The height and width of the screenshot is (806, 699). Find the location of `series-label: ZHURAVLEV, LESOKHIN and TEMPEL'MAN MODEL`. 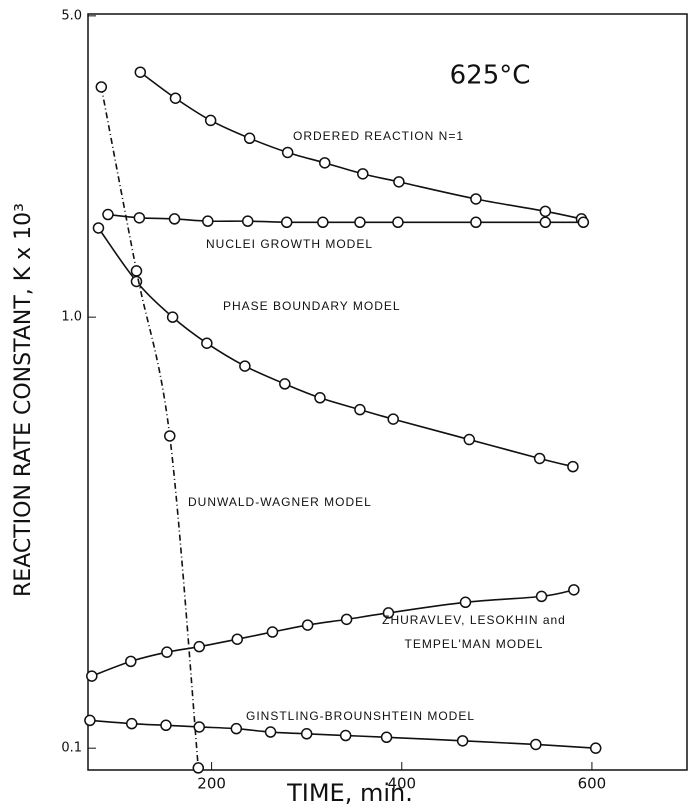

series-label: ZHURAVLEV, LESOKHIN and TEMPEL'MAN MODEL is located at coordinates (474, 632).